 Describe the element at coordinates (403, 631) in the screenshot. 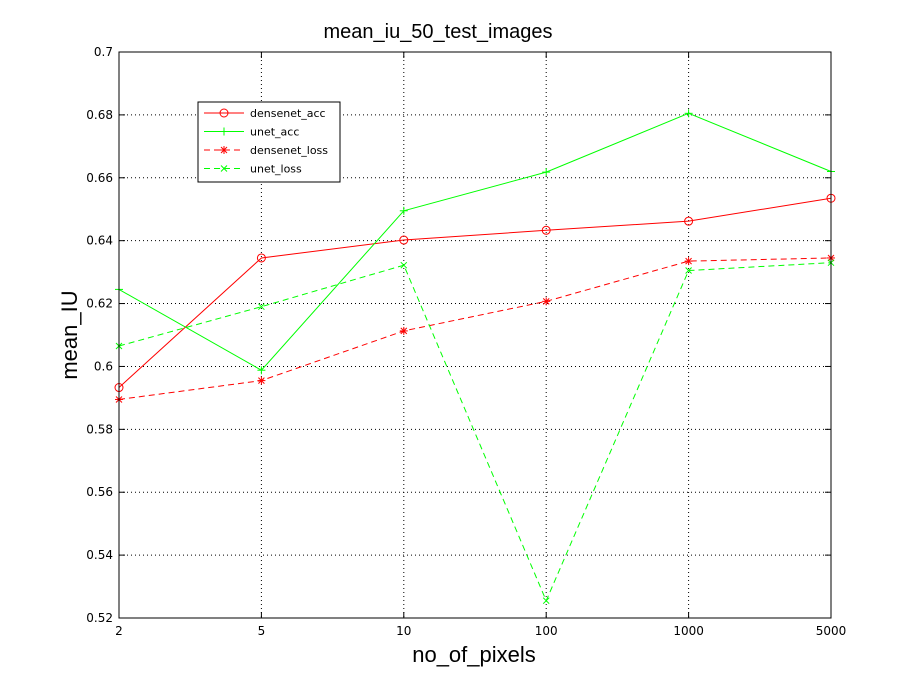

I see `x-tick-label: 10` at that location.